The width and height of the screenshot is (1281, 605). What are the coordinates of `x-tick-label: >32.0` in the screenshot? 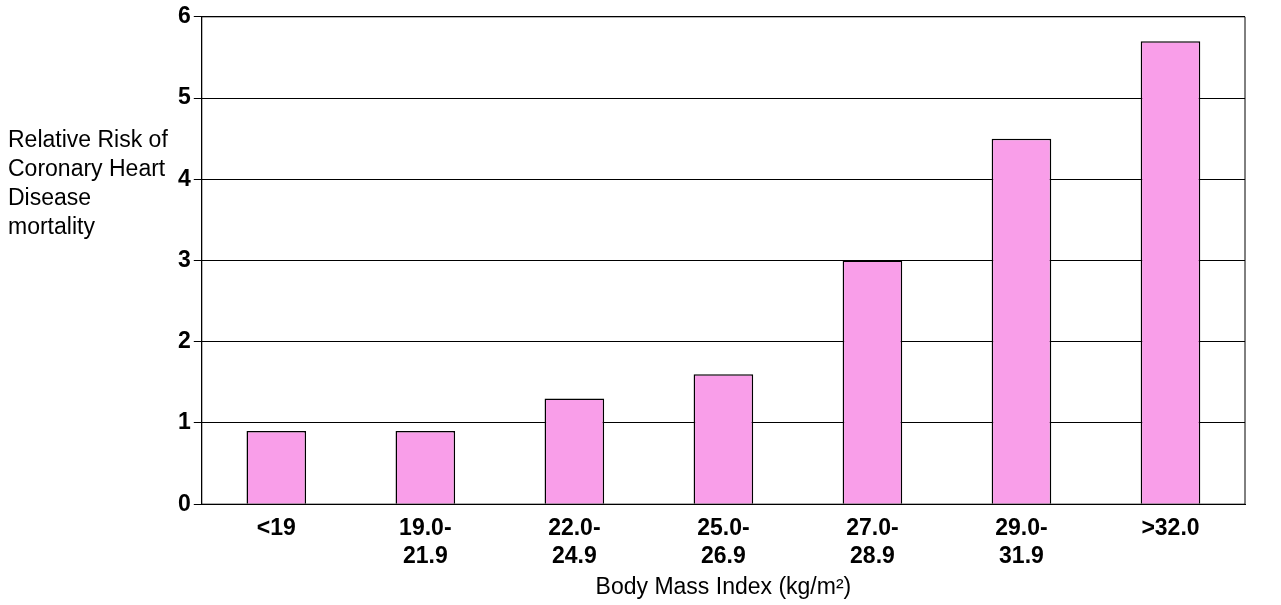 It's located at (1170, 527).